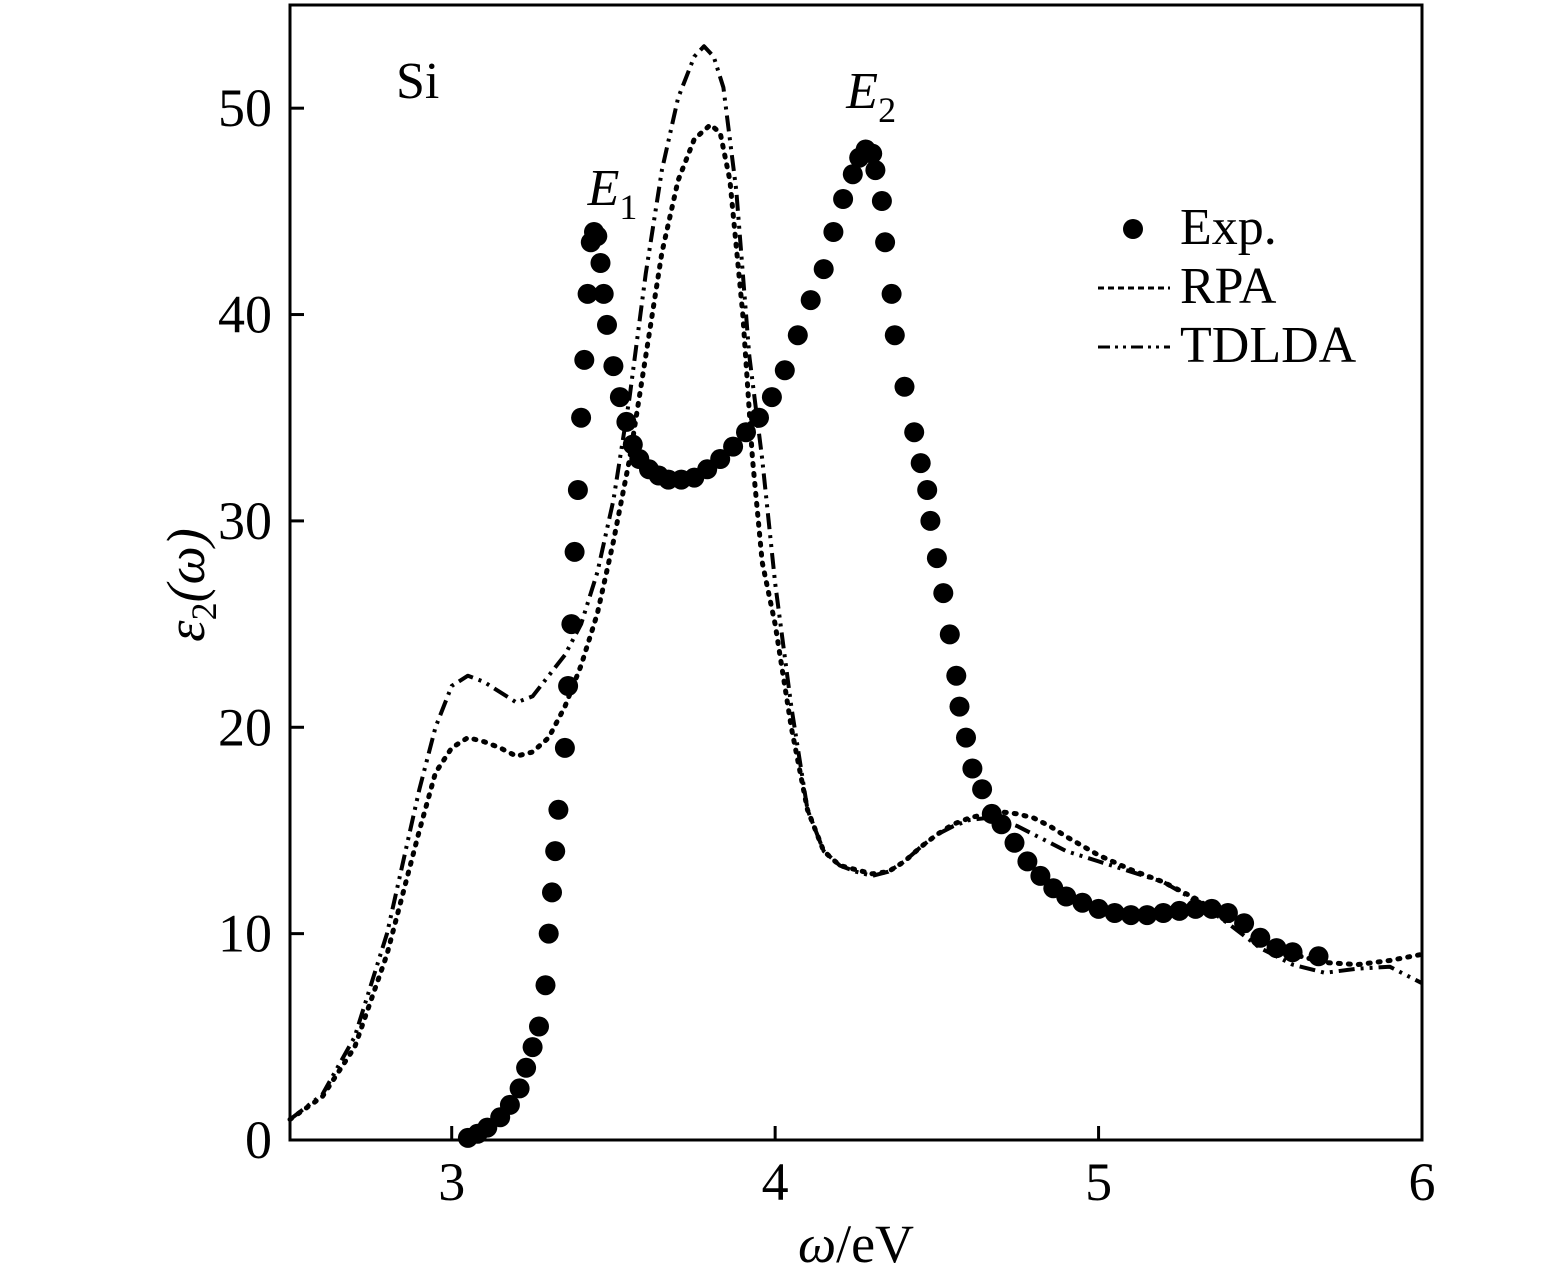  I want to click on legend: Exp. RPA TDLDA, so click(1227, 286).